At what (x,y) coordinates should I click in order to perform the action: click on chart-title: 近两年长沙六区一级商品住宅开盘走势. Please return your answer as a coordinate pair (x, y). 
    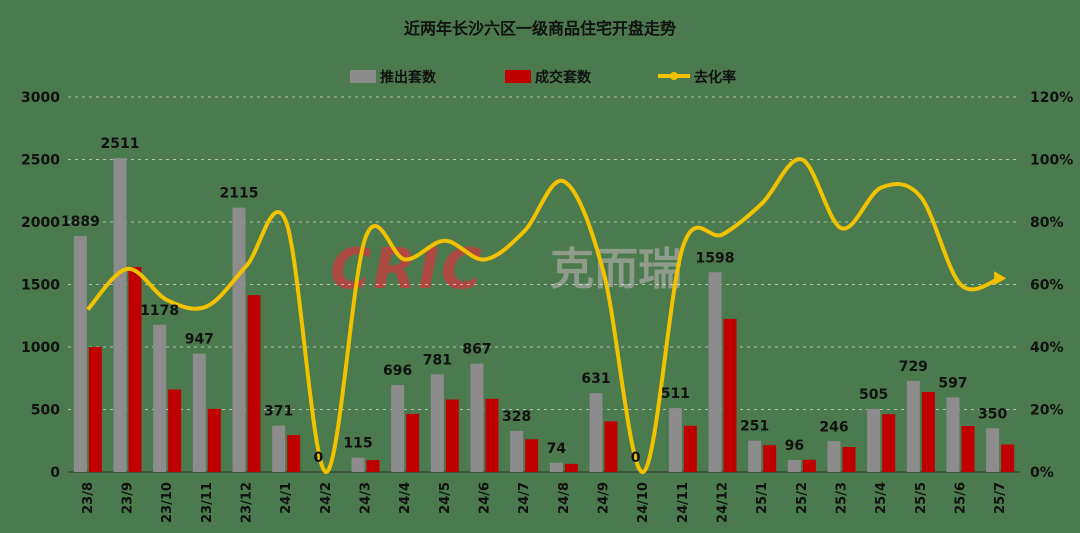
    Looking at the image, I should click on (540, 28).